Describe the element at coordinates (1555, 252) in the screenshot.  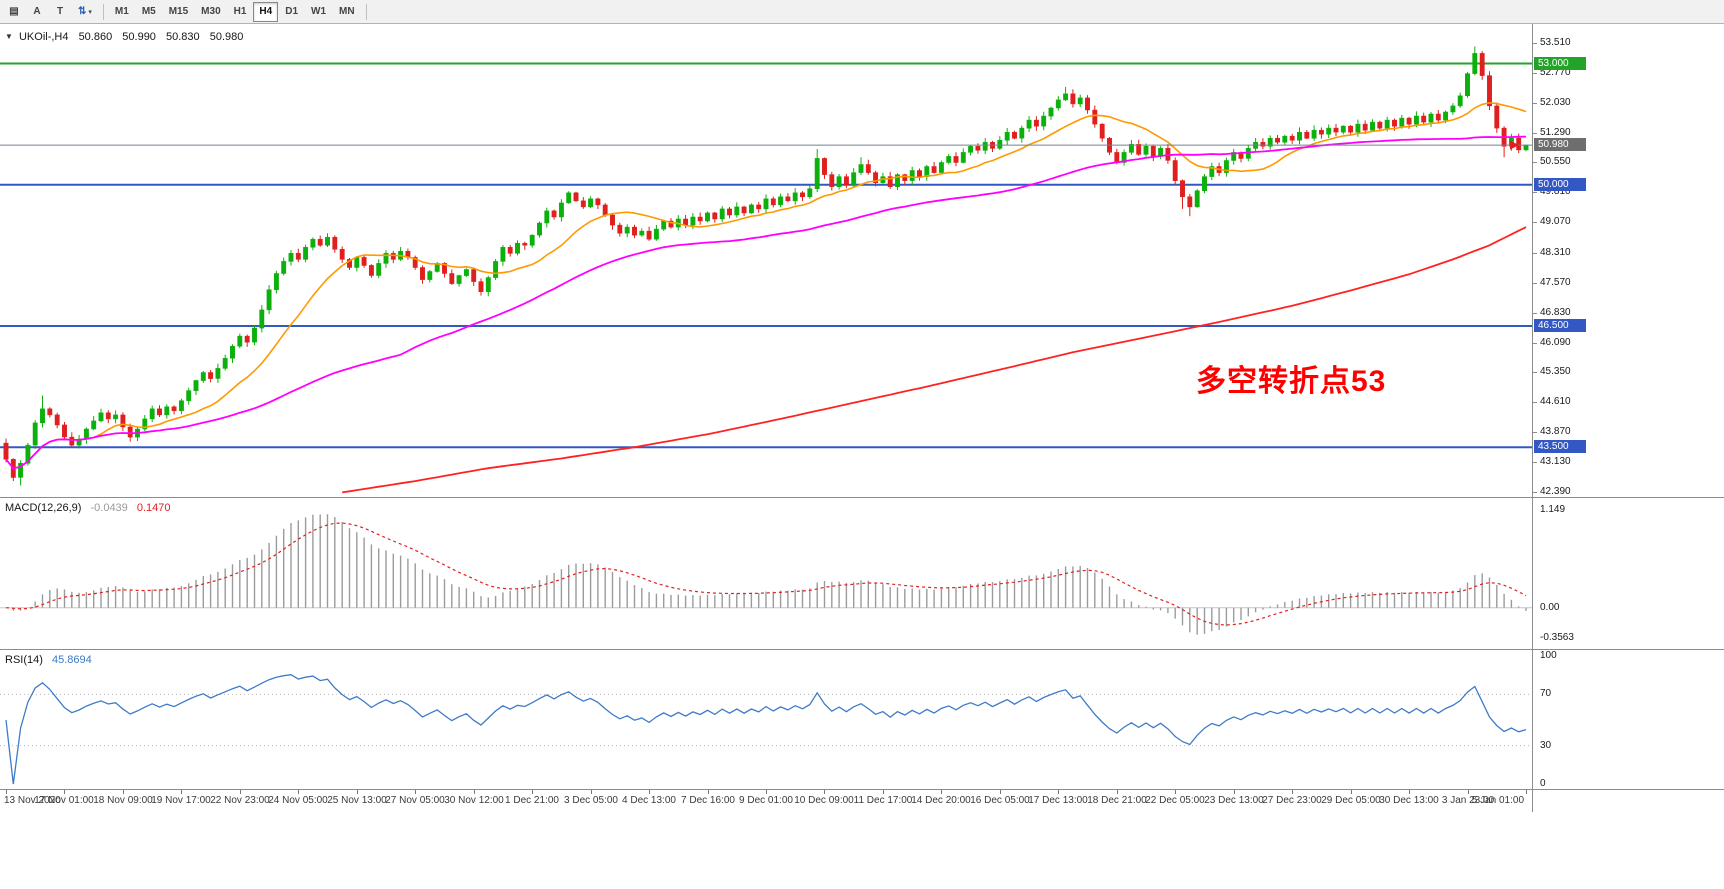
I see `price-tick-label: 48.310` at that location.